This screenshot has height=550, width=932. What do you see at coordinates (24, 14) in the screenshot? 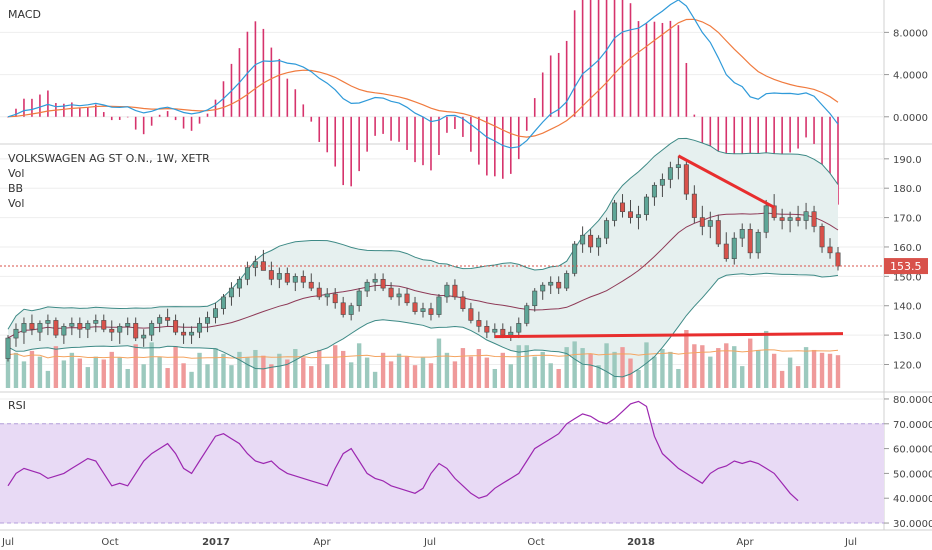
I see `macd-label: MACD` at bounding box center [24, 14].